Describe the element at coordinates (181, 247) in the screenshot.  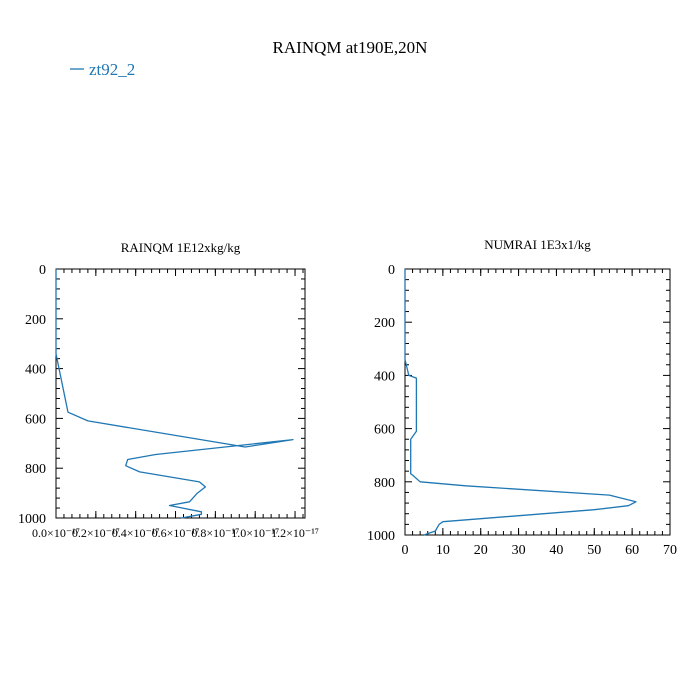
I see `chart-title: RAINQM 1E12xkg/kg` at that location.